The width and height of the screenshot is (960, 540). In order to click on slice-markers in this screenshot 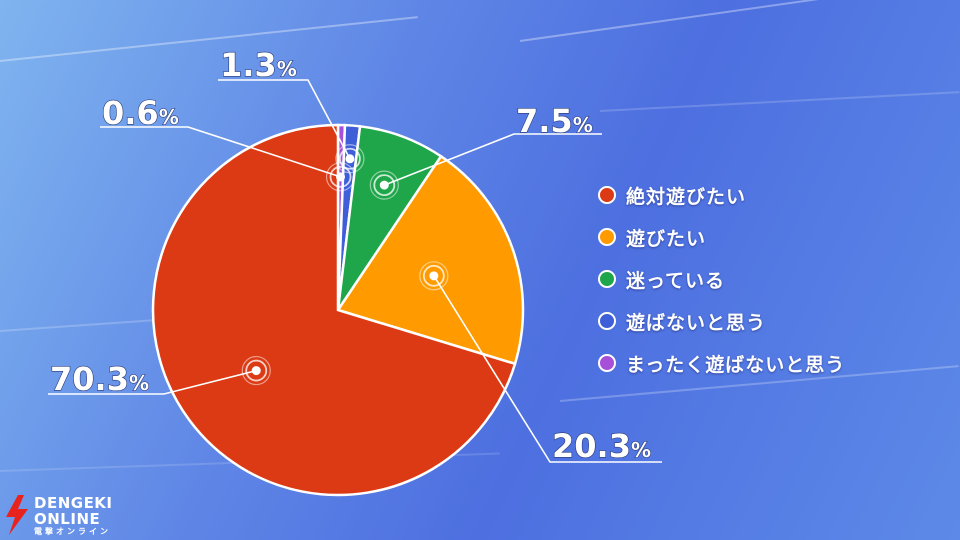, I will do `click(345, 265)`.